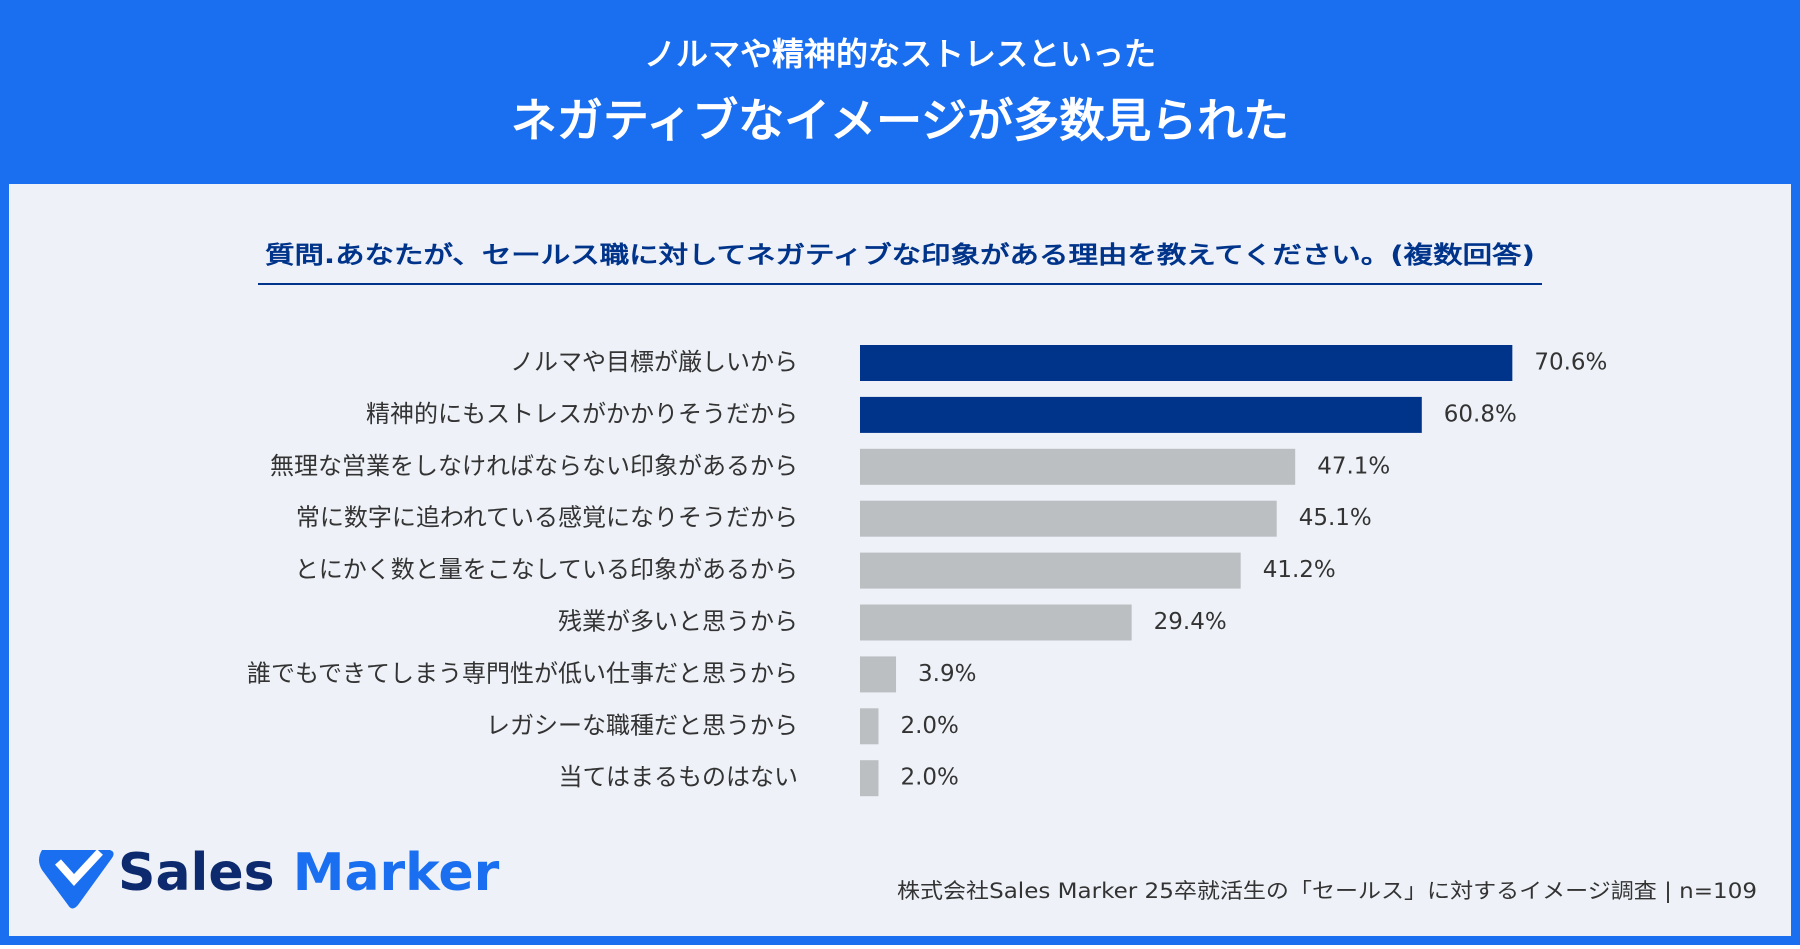 The image size is (1800, 949). Describe the element at coordinates (79, 867) in the screenshot. I see `logo-check` at that location.